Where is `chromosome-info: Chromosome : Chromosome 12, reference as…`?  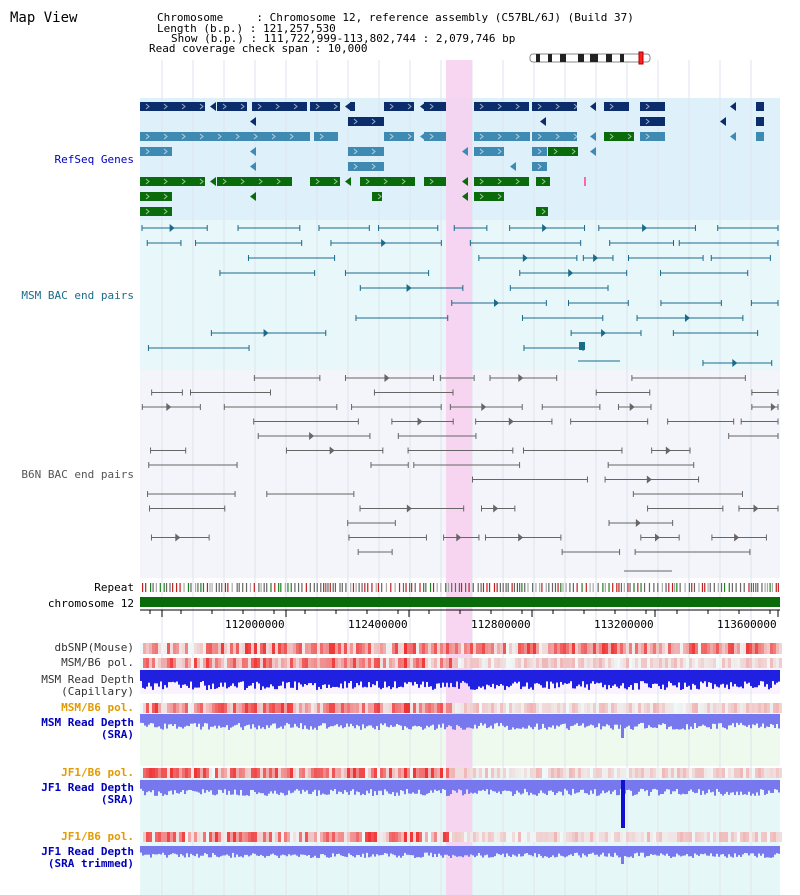 chromosome-info: Chromosome : Chromosome 12, reference as… is located at coordinates (395, 17).